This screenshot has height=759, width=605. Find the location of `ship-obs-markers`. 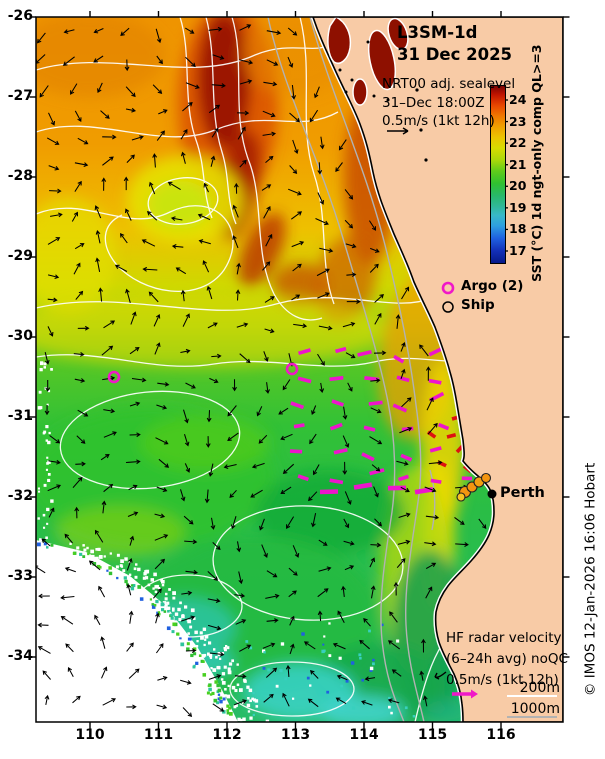

ship-obs-markers is located at coordinates (474, 487).